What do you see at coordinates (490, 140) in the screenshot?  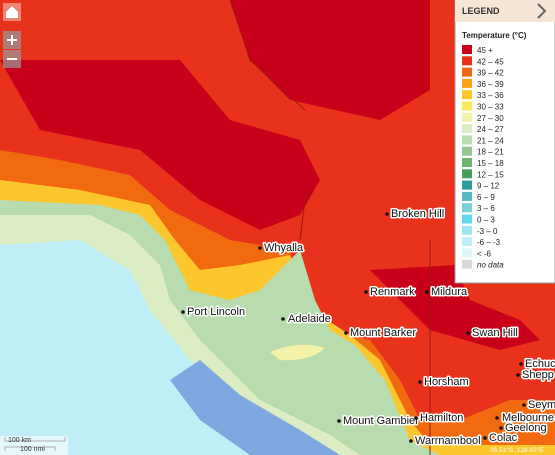 I see `legend-label: 21 – 24` at bounding box center [490, 140].